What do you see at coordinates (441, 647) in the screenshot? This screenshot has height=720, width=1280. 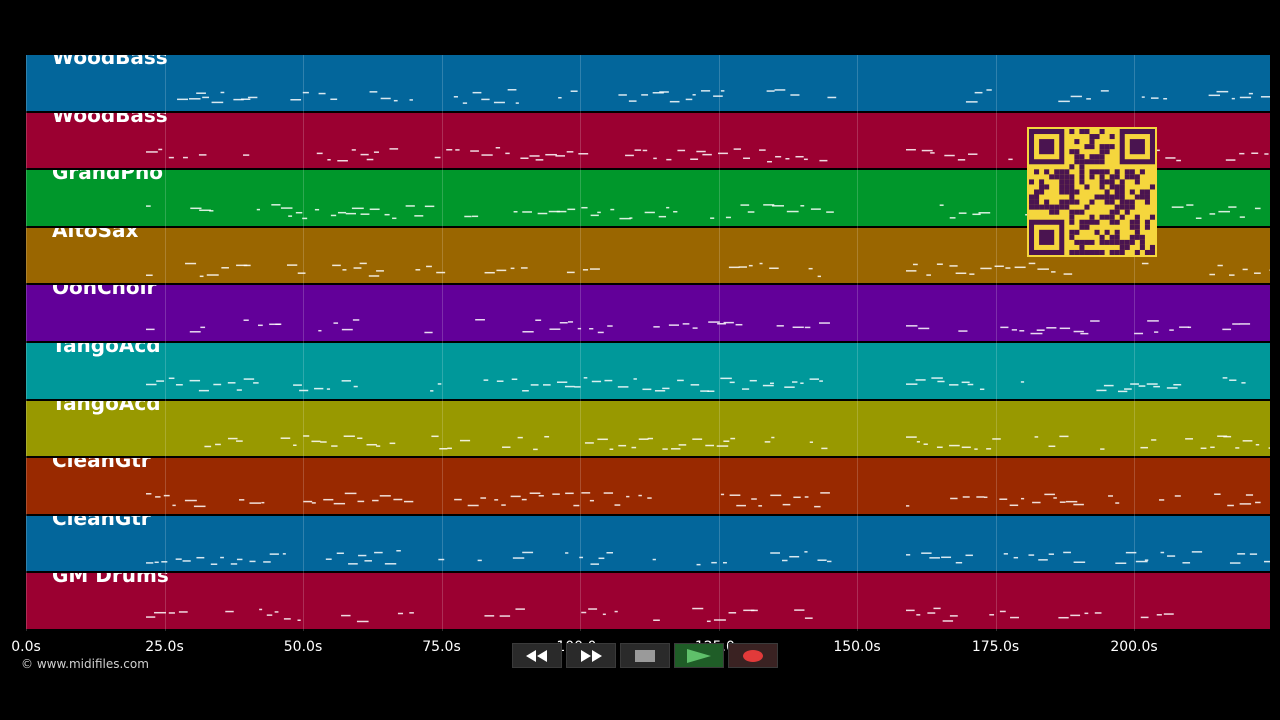 I see `time-tick-label: 75.0s` at bounding box center [441, 647].